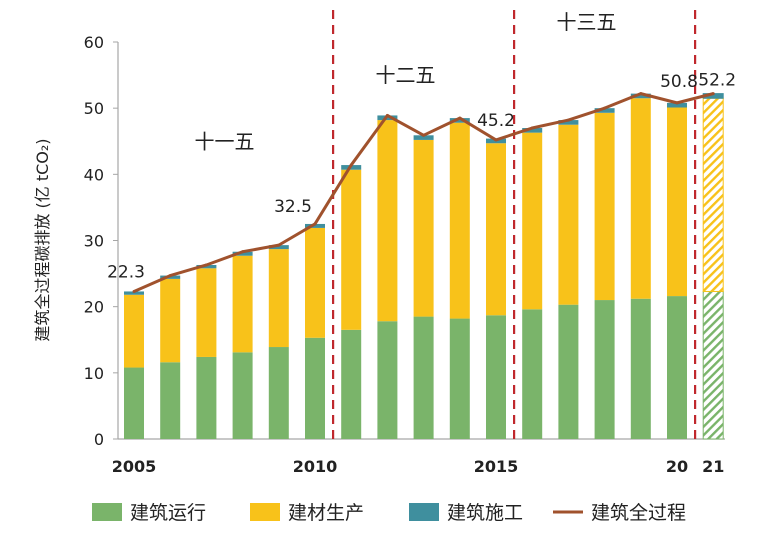 Image resolution: width=757 pixels, height=547 pixels. I want to click on legend-label: 建材生产, so click(326, 513).